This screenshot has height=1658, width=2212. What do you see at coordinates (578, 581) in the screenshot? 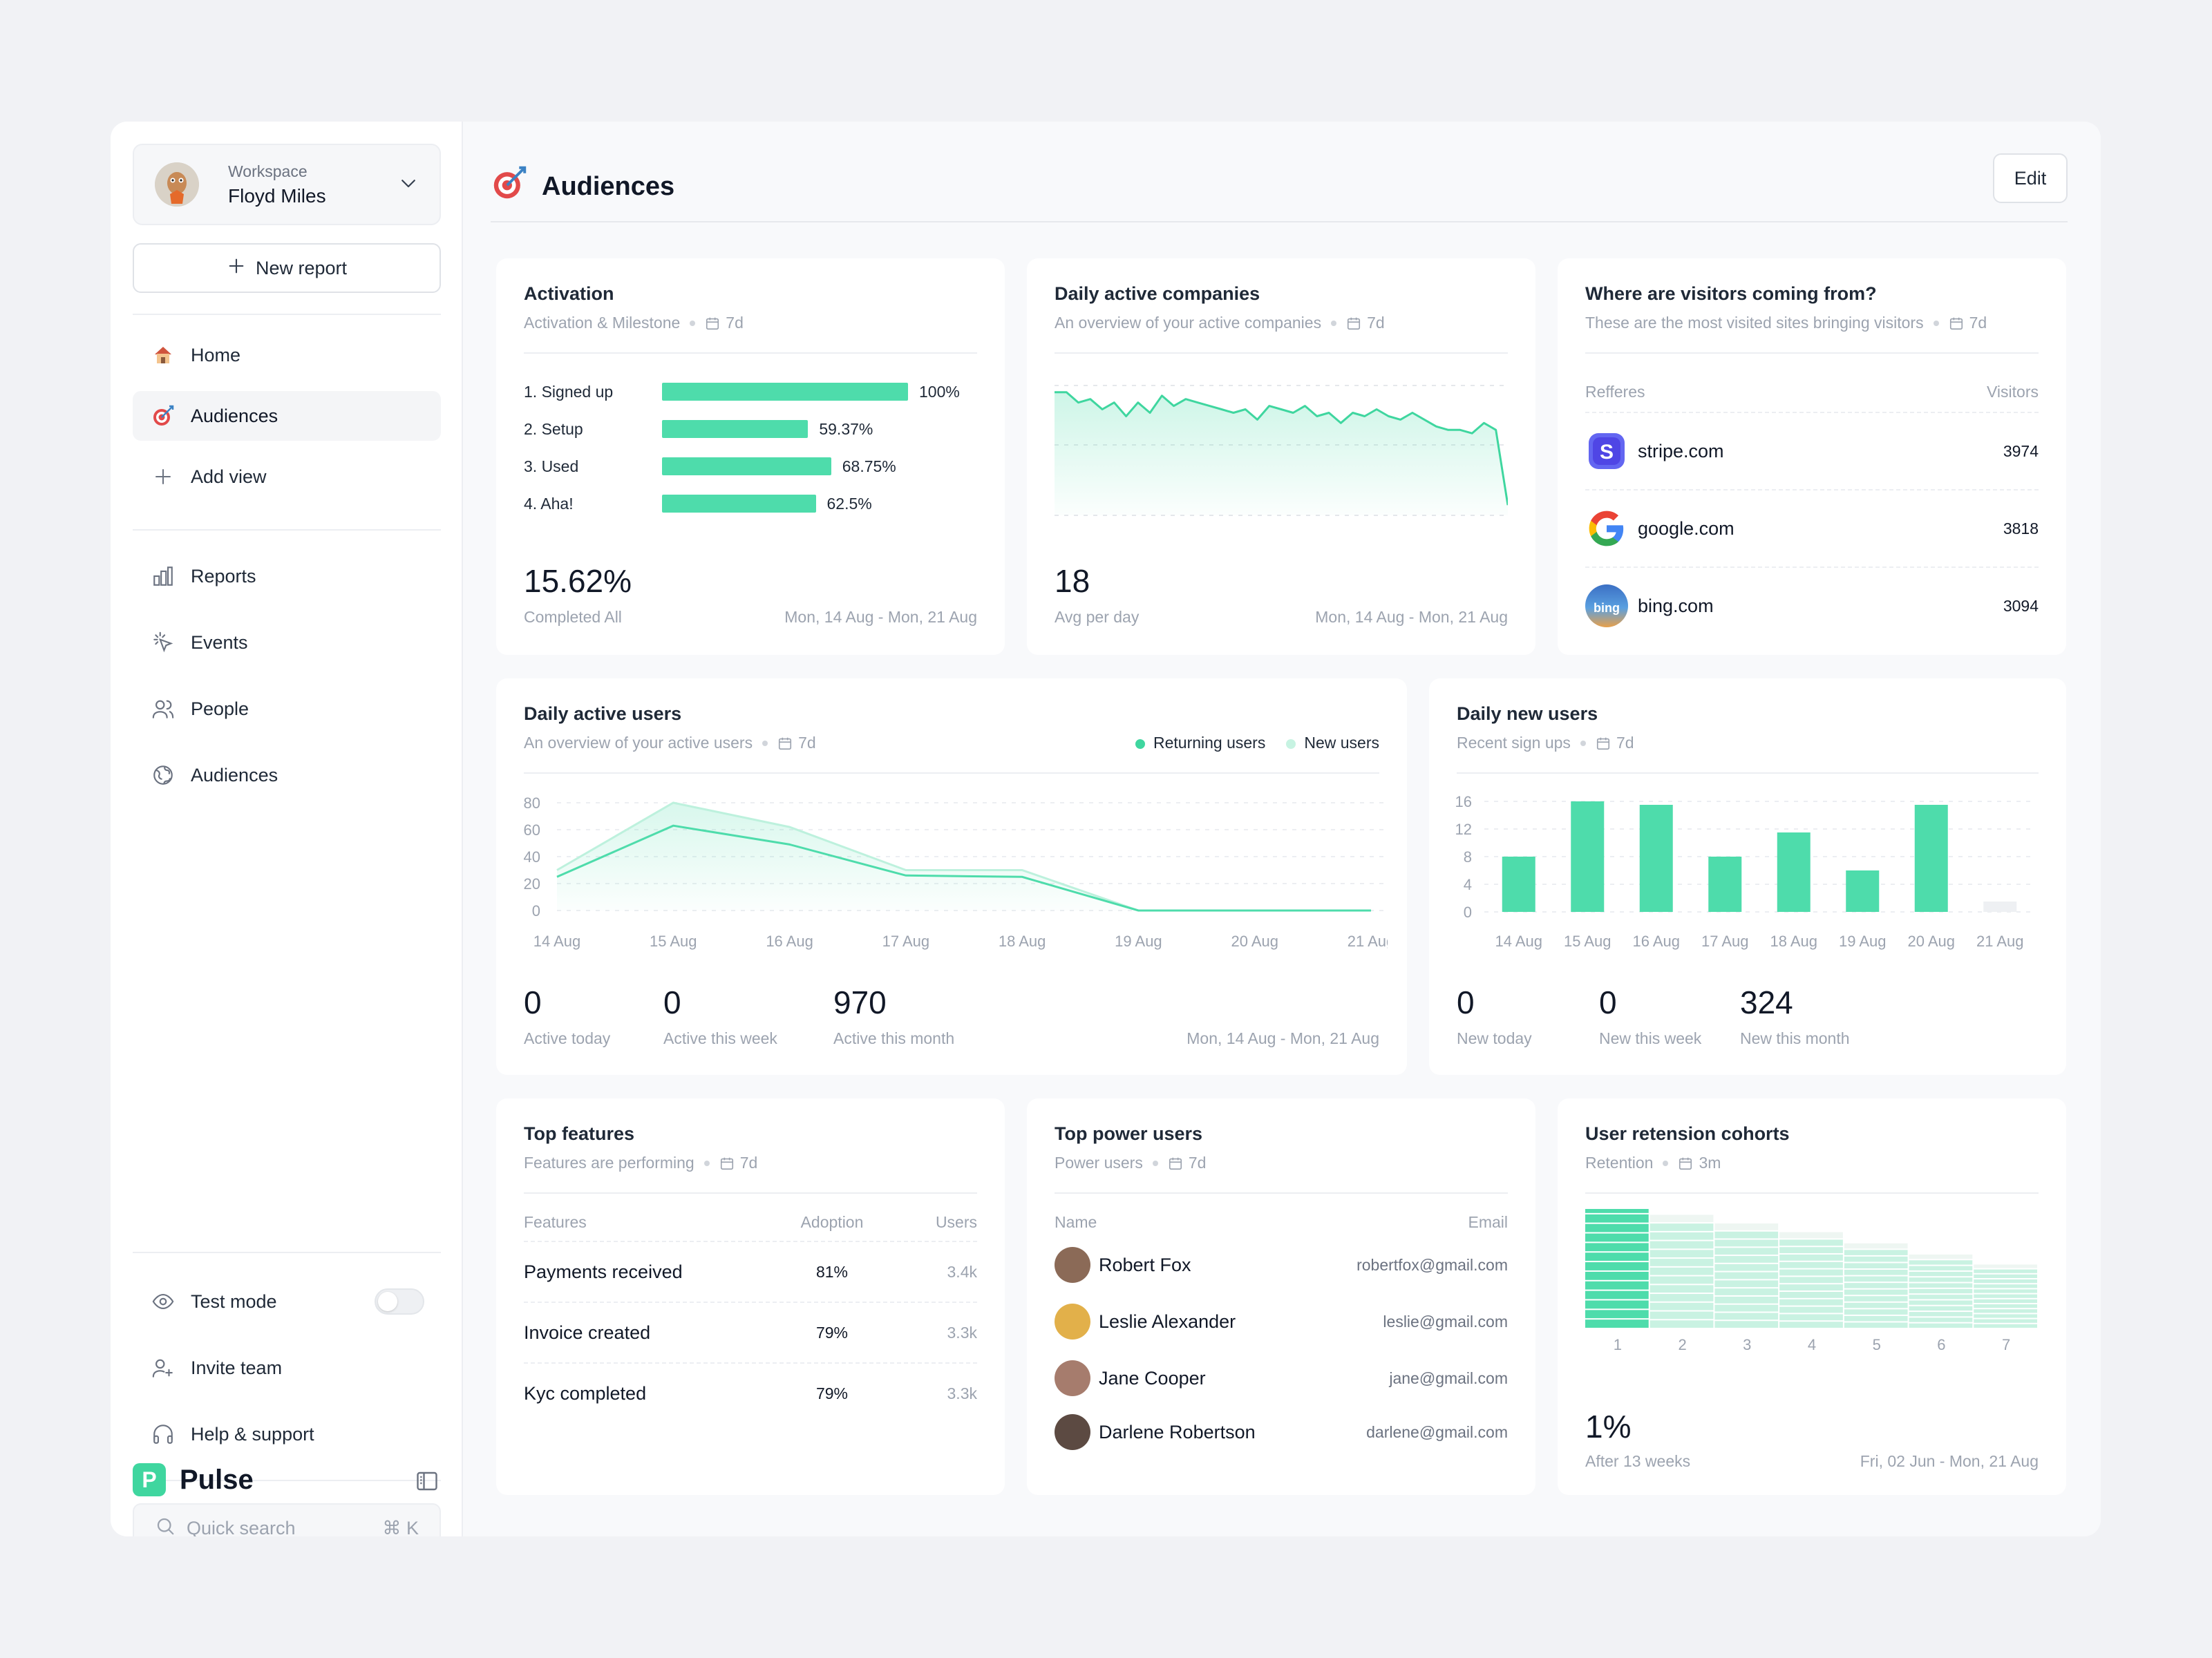
I see `completed-value: 15.62%` at bounding box center [578, 581].